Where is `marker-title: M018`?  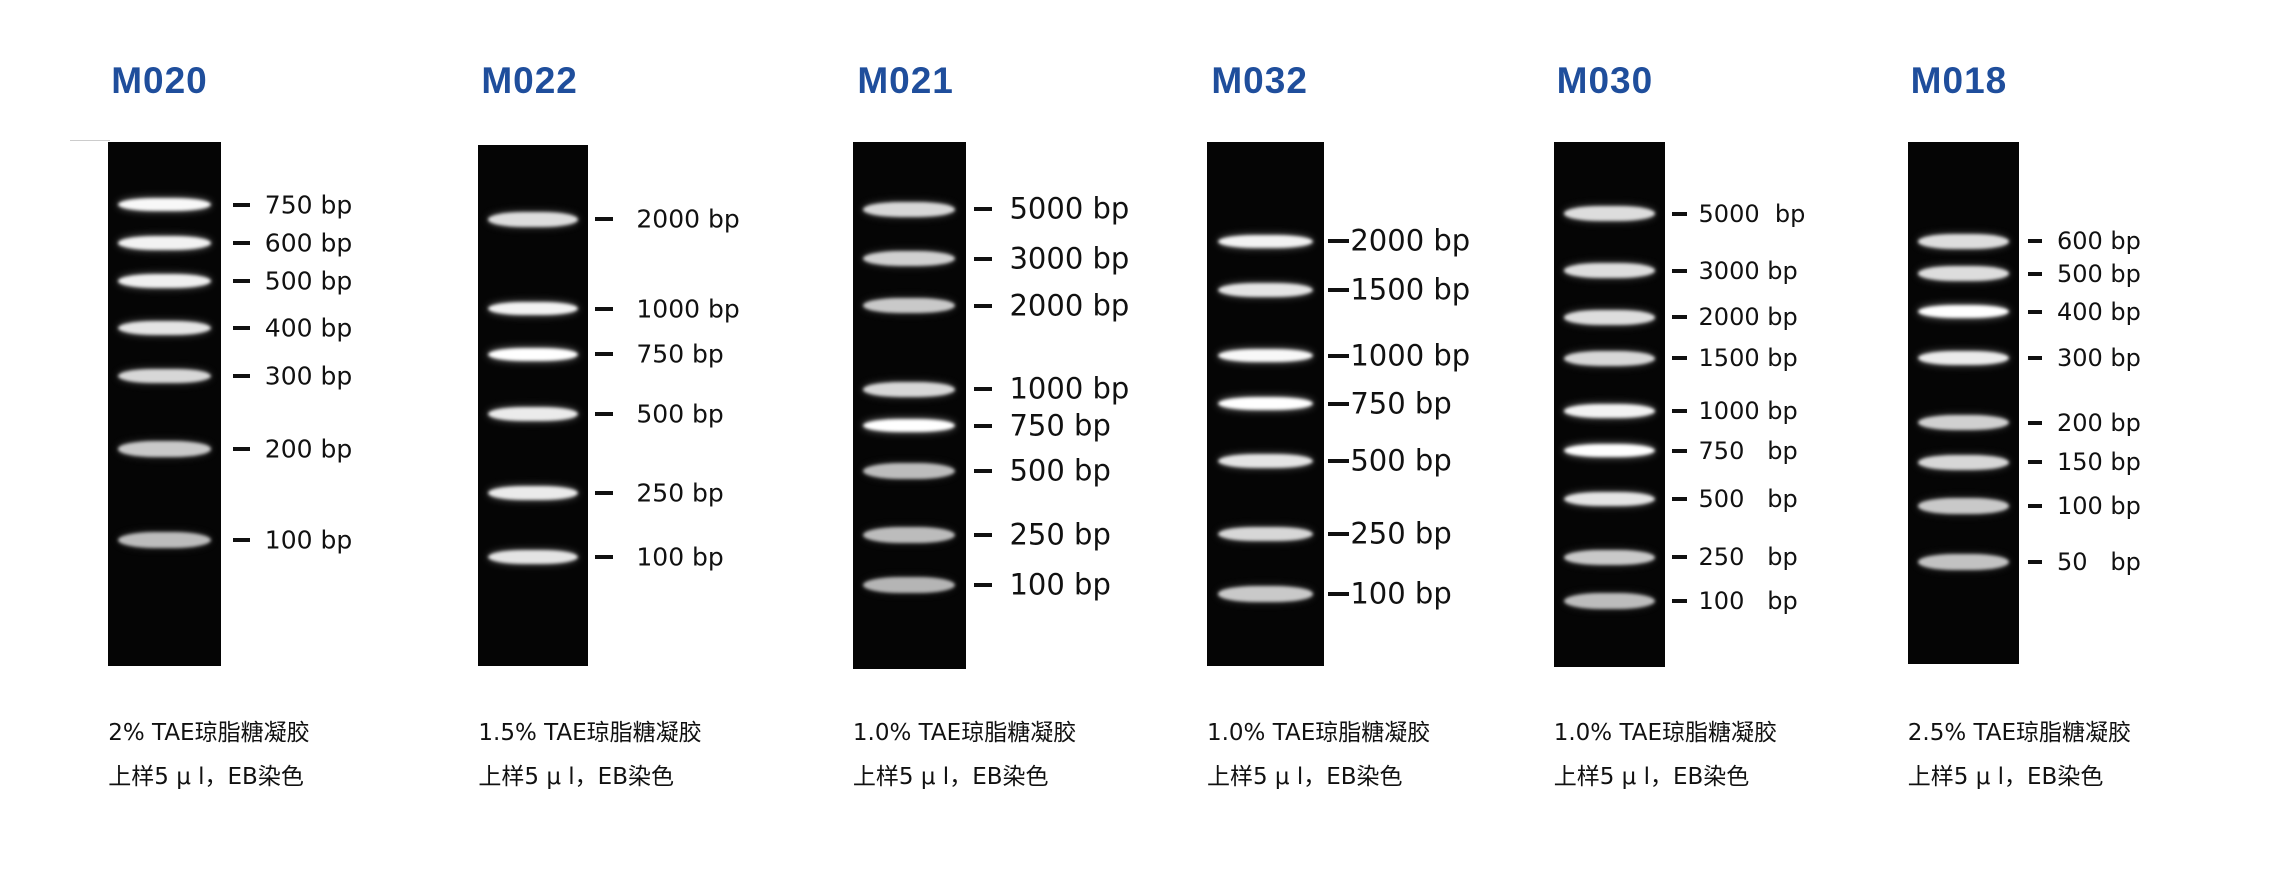
marker-title: M018 is located at coordinates (1959, 80).